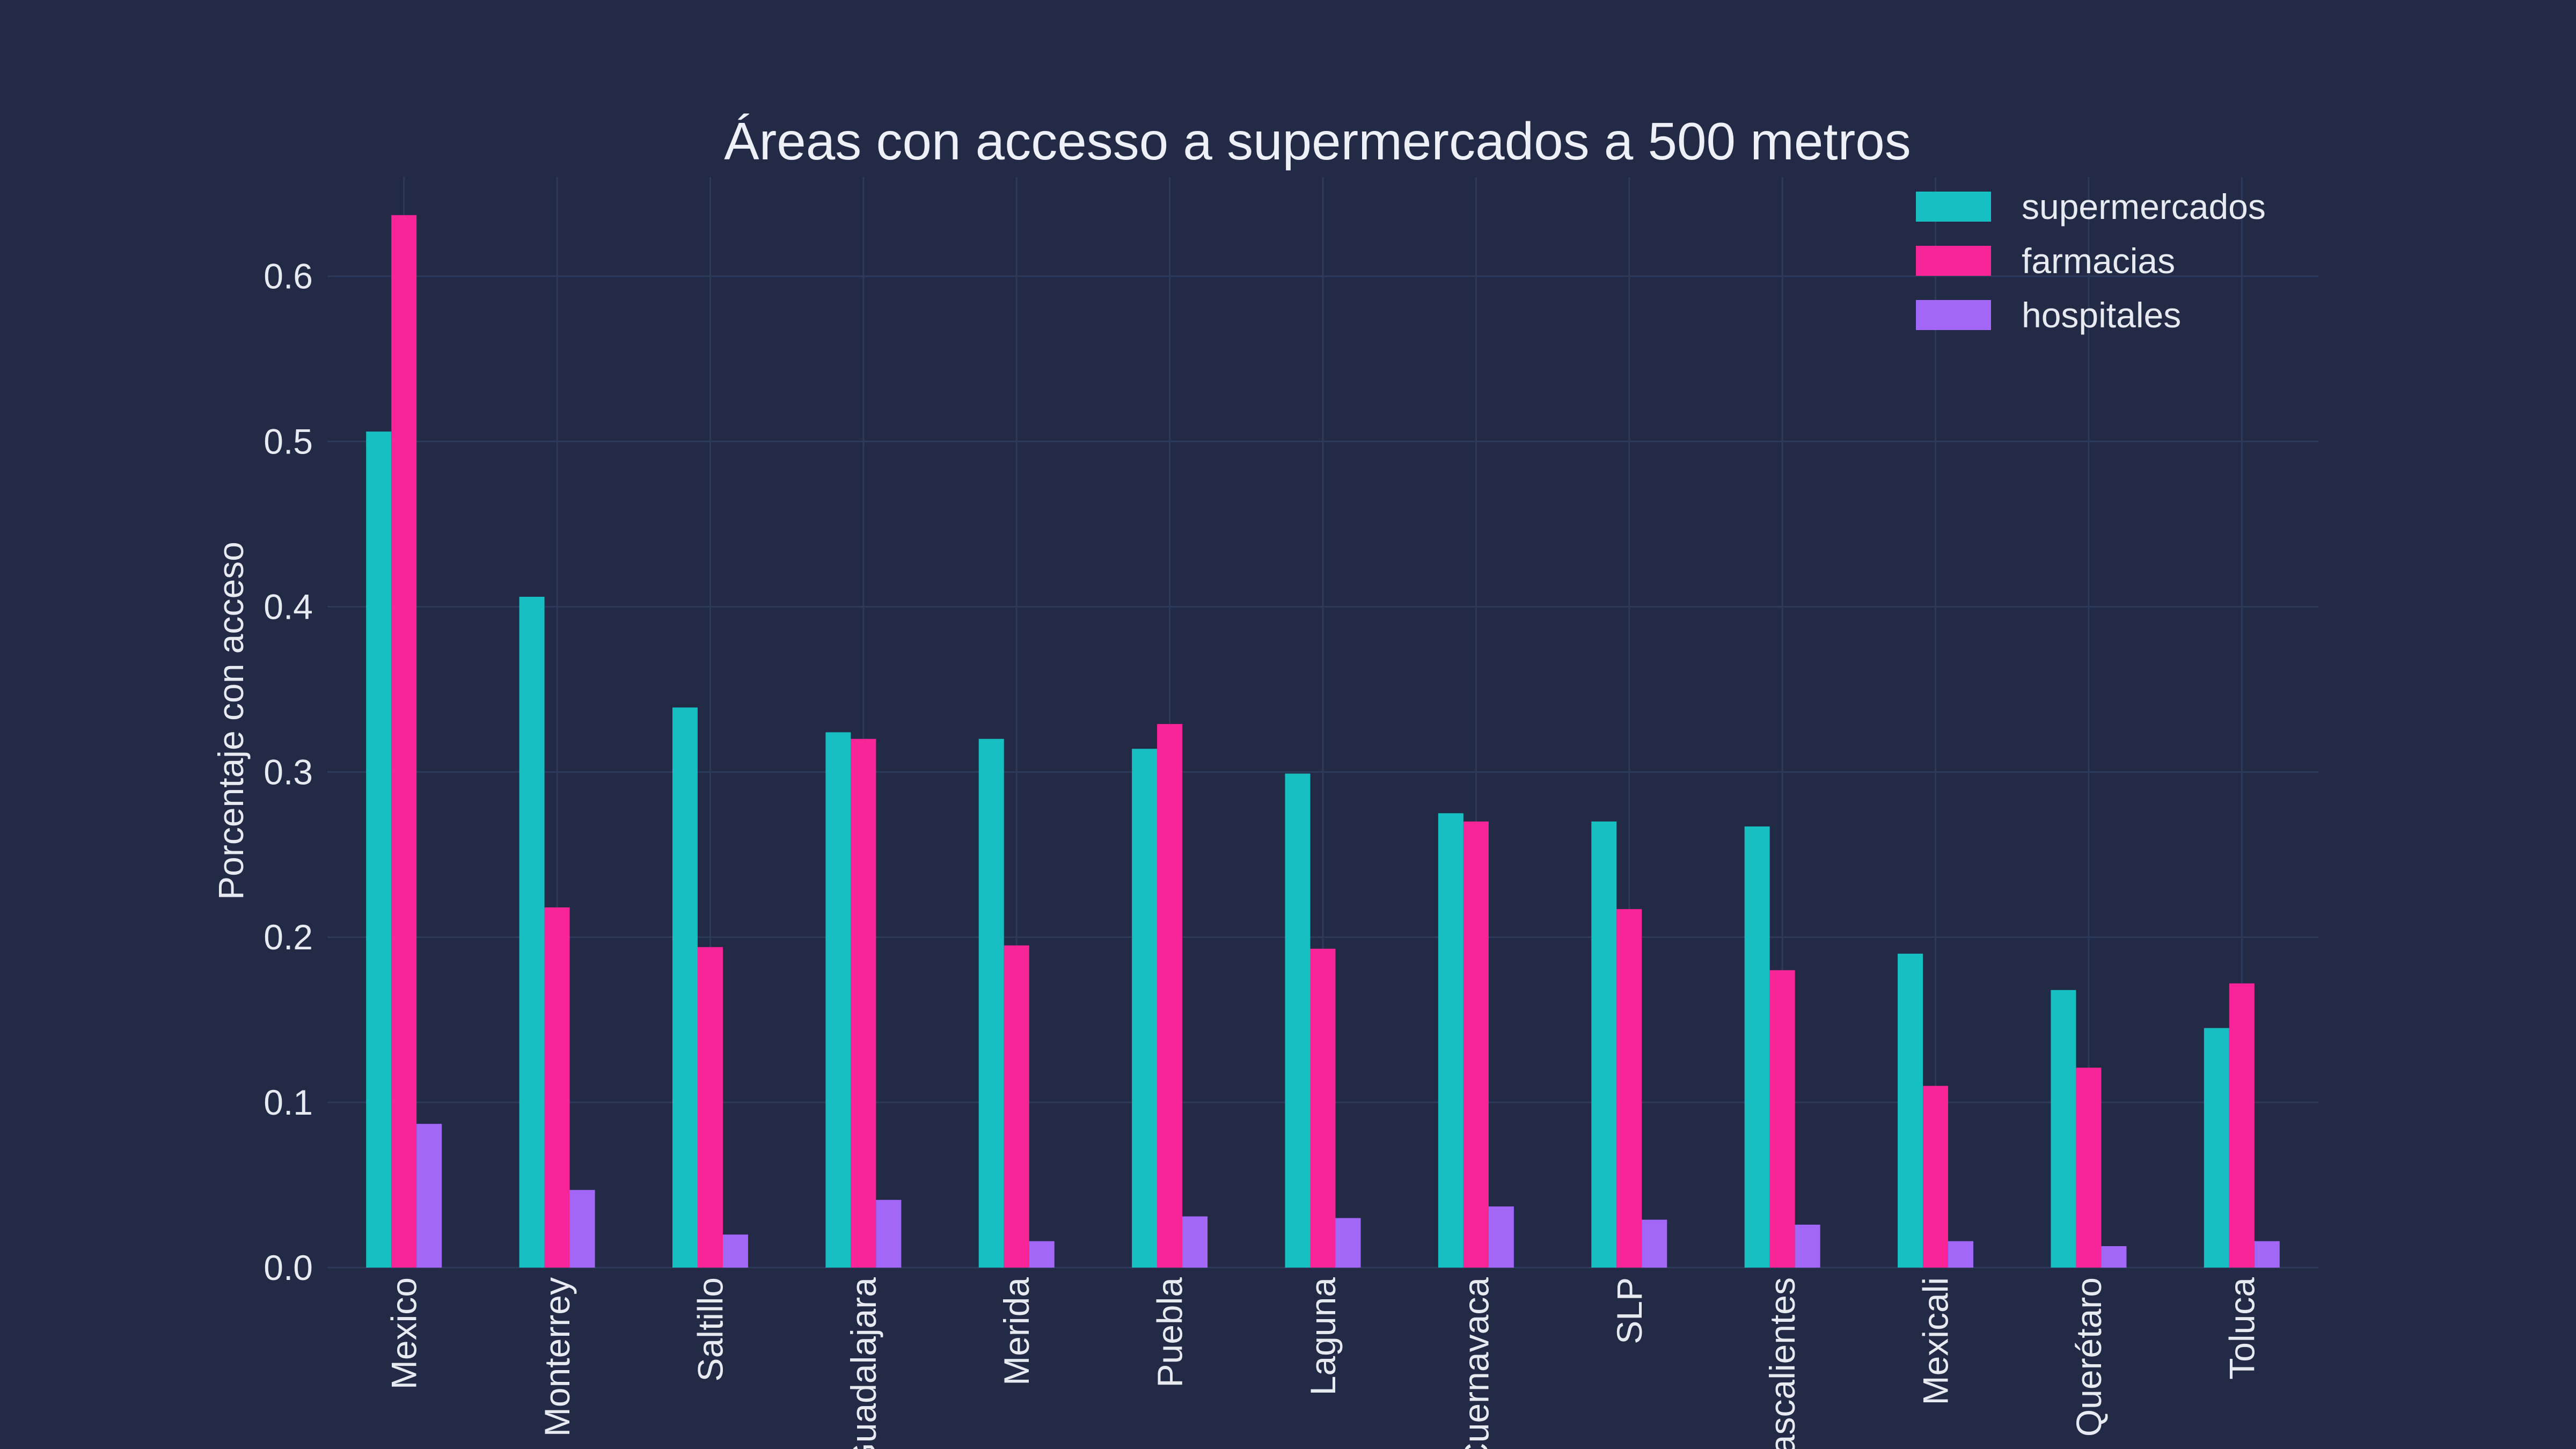 This screenshot has width=2576, height=1449. What do you see at coordinates (2144, 206) in the screenshot?
I see `legend-label-supermercados: supermercados` at bounding box center [2144, 206].